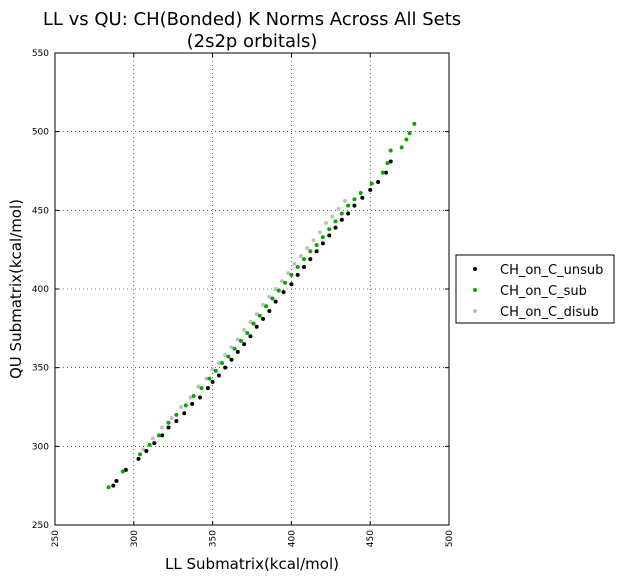  Describe the element at coordinates (551, 270) in the screenshot. I see `legend-label-unsub: CH_on_C_unsub` at that location.